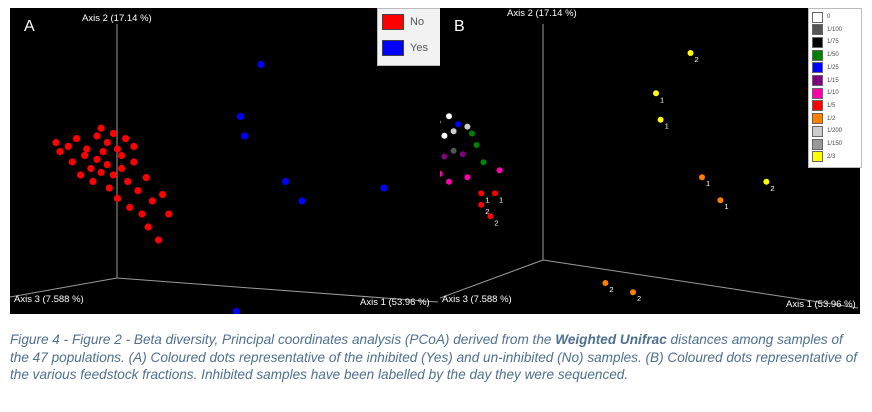 The width and height of the screenshot is (872, 412). I want to click on caption-bold: Weighted Unifrac, so click(611, 339).